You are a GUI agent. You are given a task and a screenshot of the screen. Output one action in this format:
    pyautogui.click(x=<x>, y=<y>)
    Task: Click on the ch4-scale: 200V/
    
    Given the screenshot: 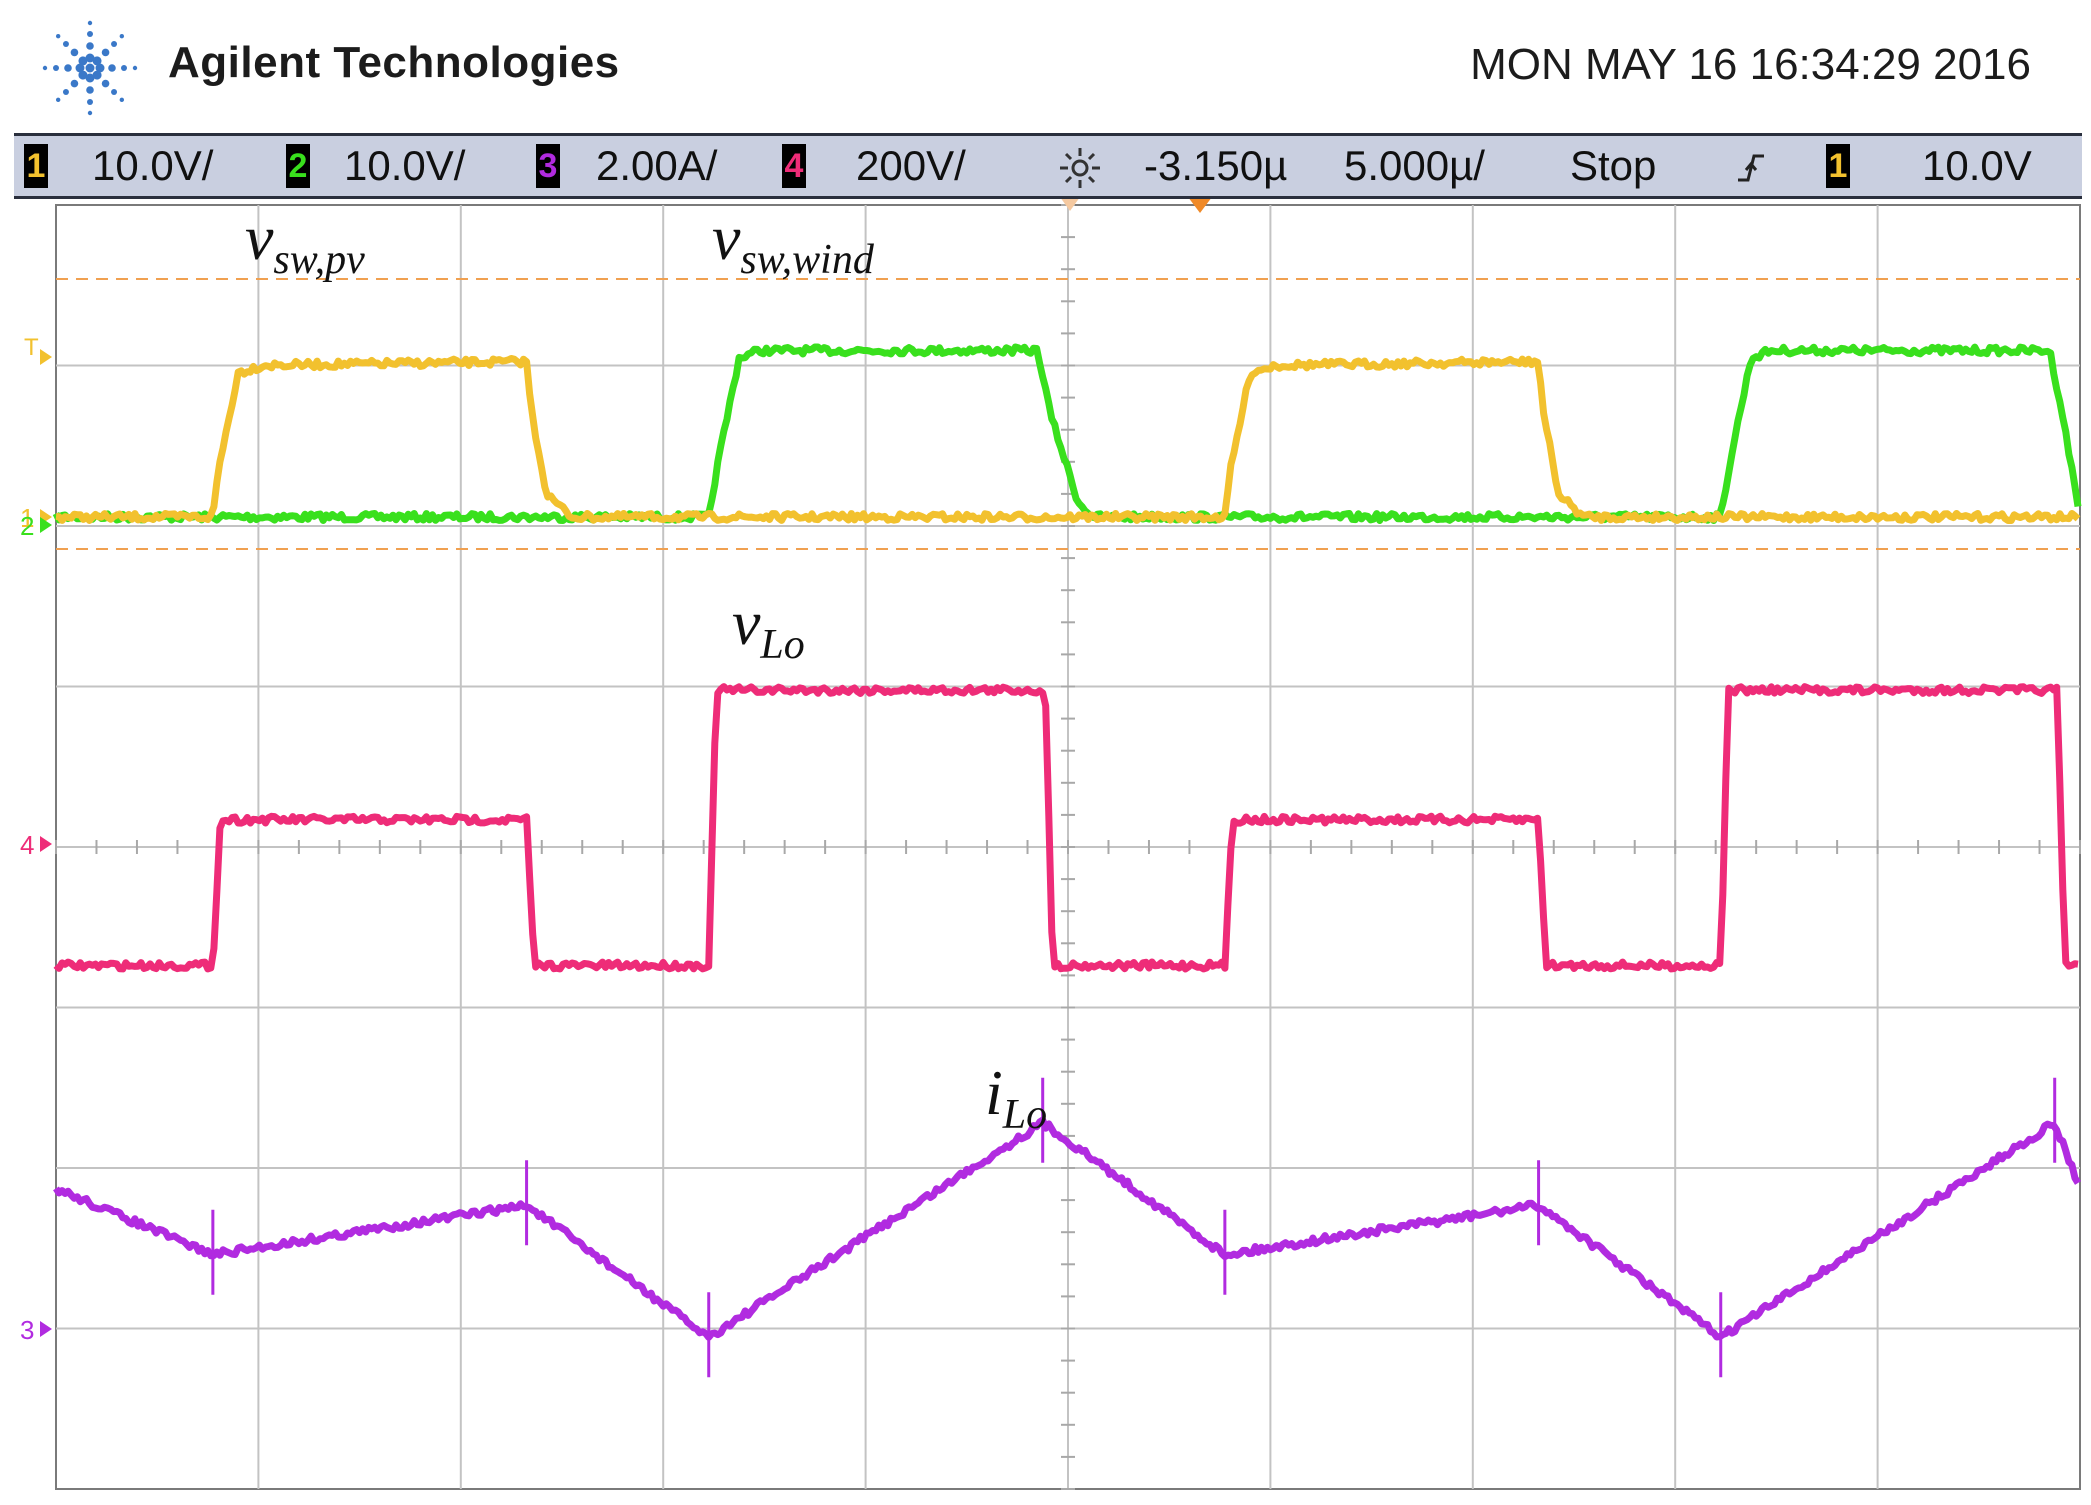 What is the action you would take?
    pyautogui.click(x=911, y=165)
    